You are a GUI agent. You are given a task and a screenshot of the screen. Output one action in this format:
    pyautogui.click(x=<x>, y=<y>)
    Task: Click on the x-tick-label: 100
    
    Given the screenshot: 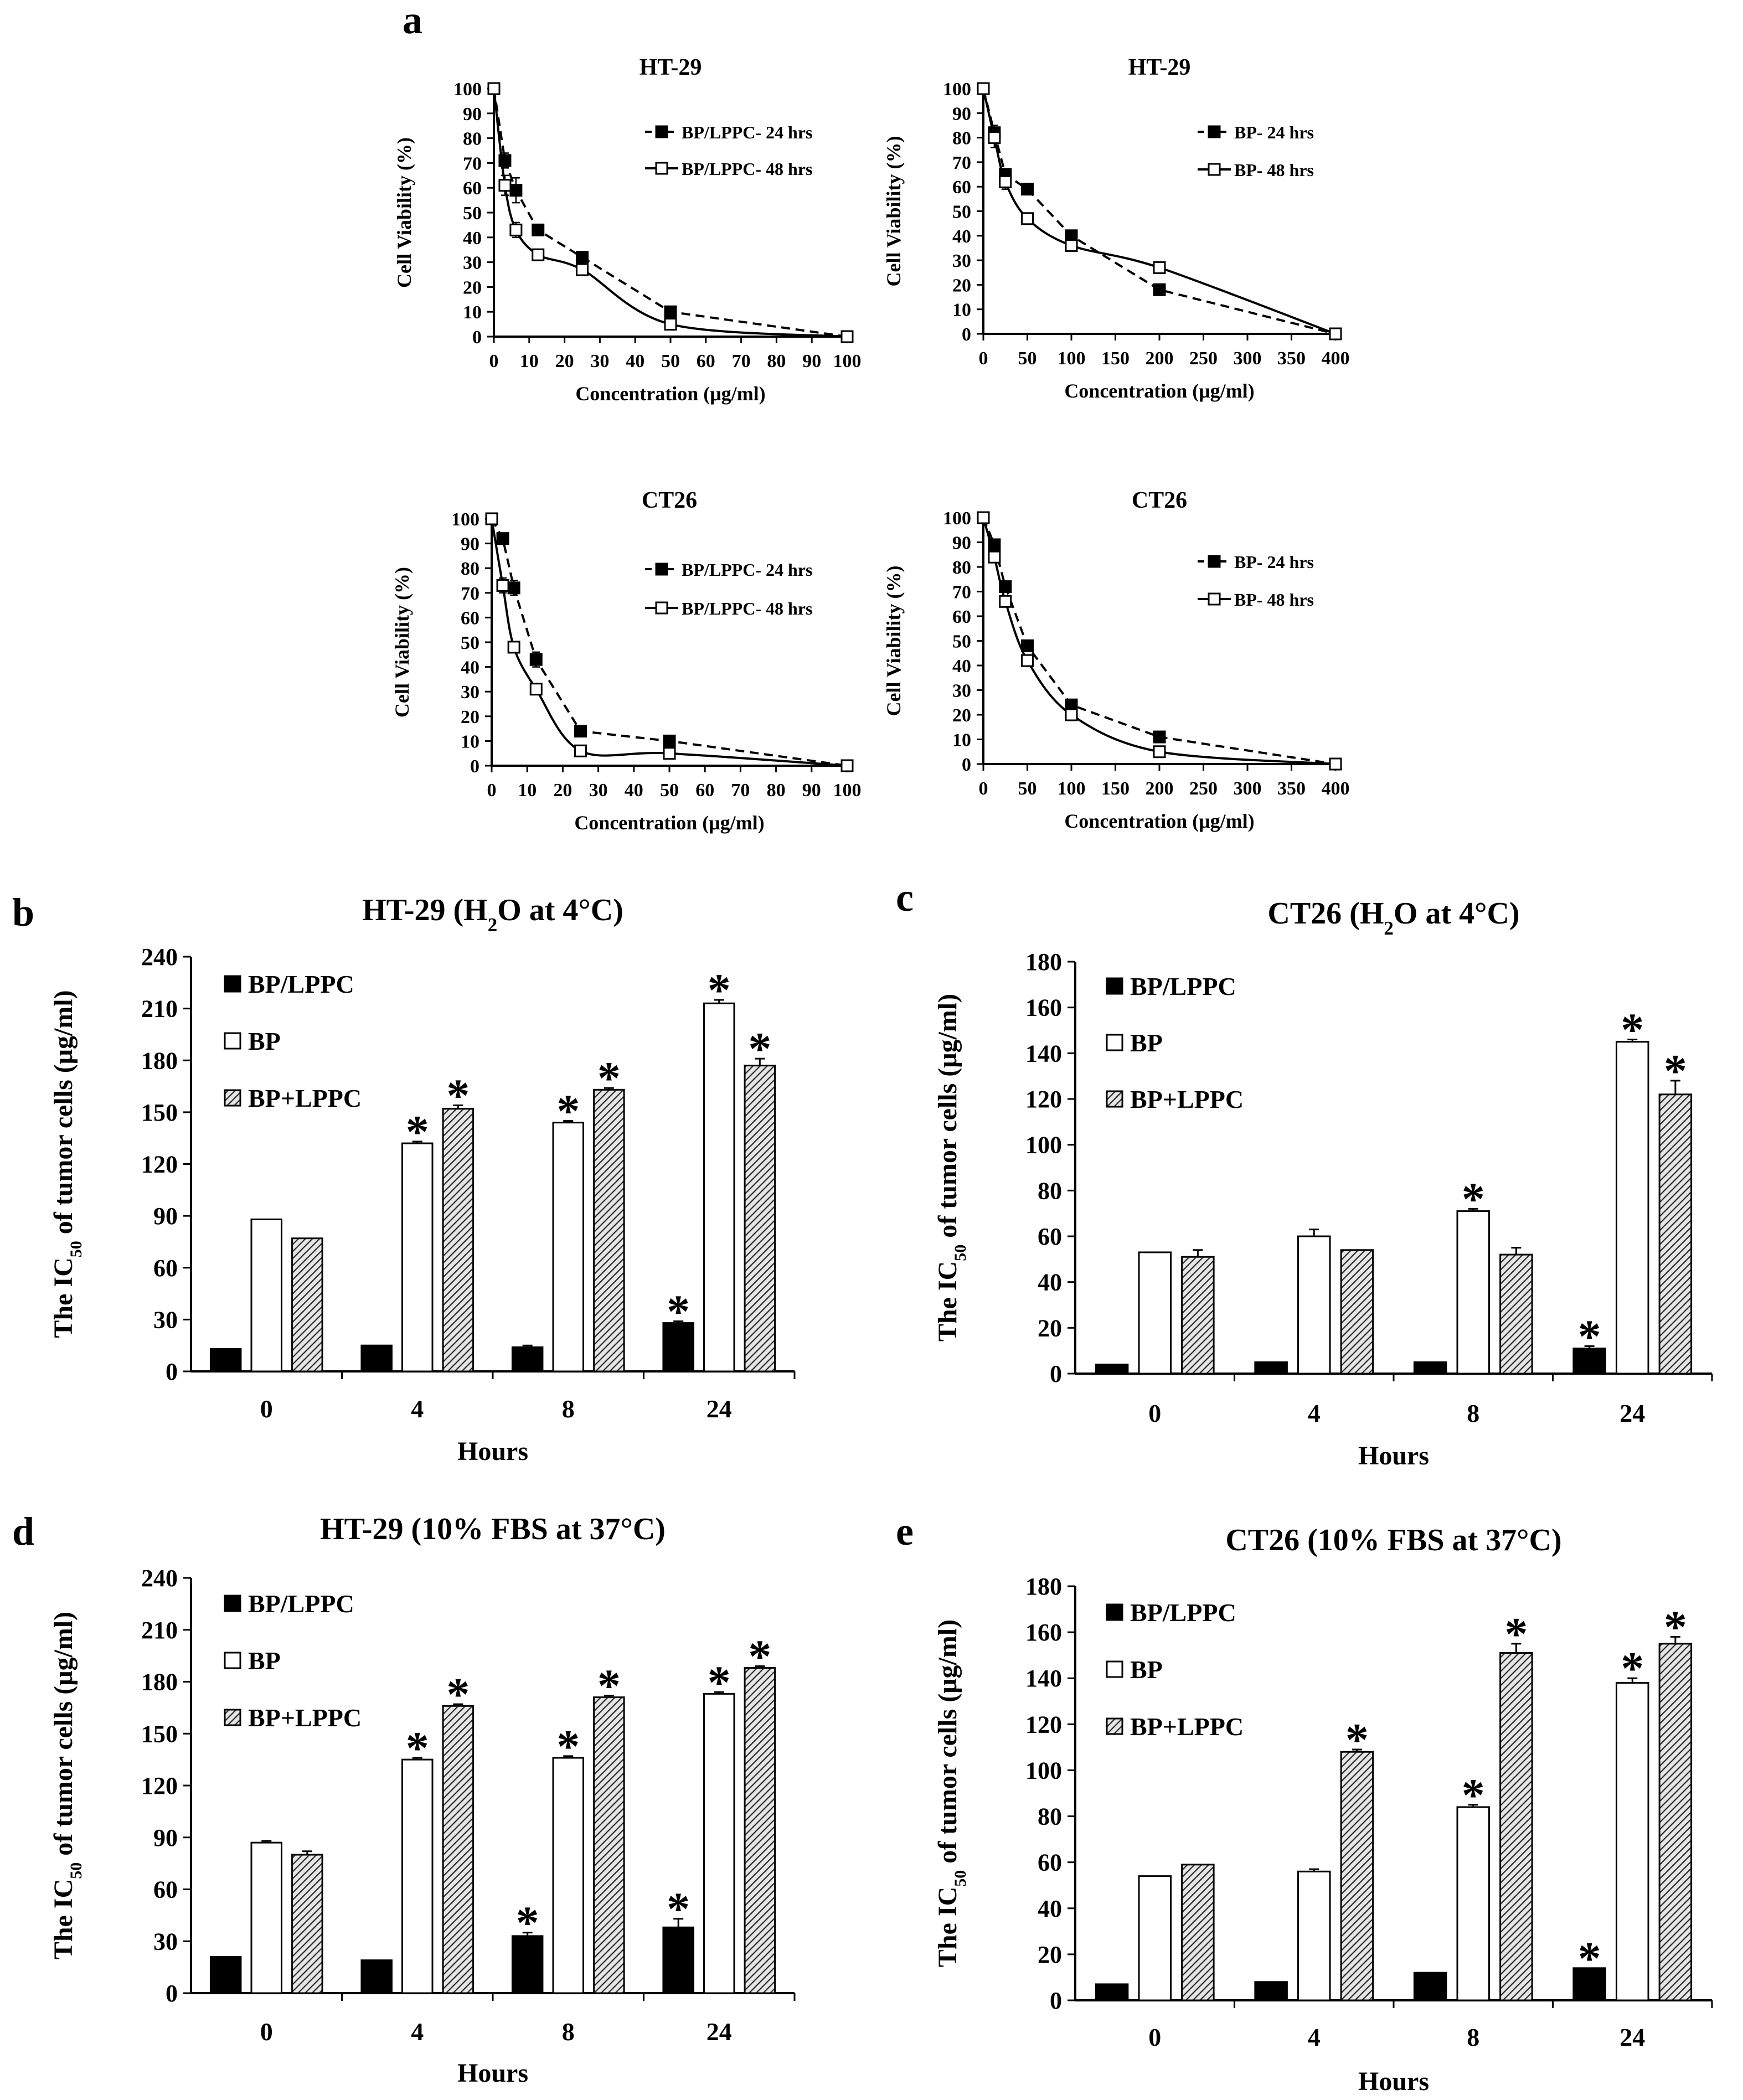 What is the action you would take?
    pyautogui.click(x=1072, y=788)
    